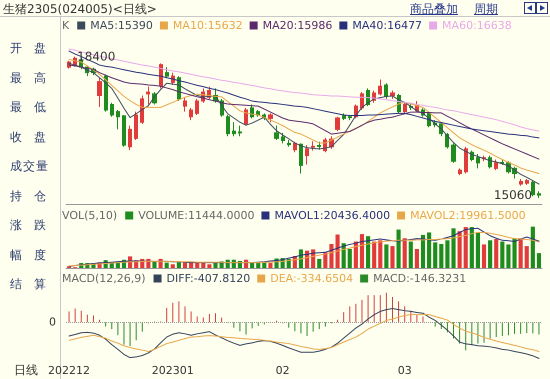 This screenshot has height=379, width=550. I want to click on legend-label: VOLUME:11444.0000, so click(196, 215).